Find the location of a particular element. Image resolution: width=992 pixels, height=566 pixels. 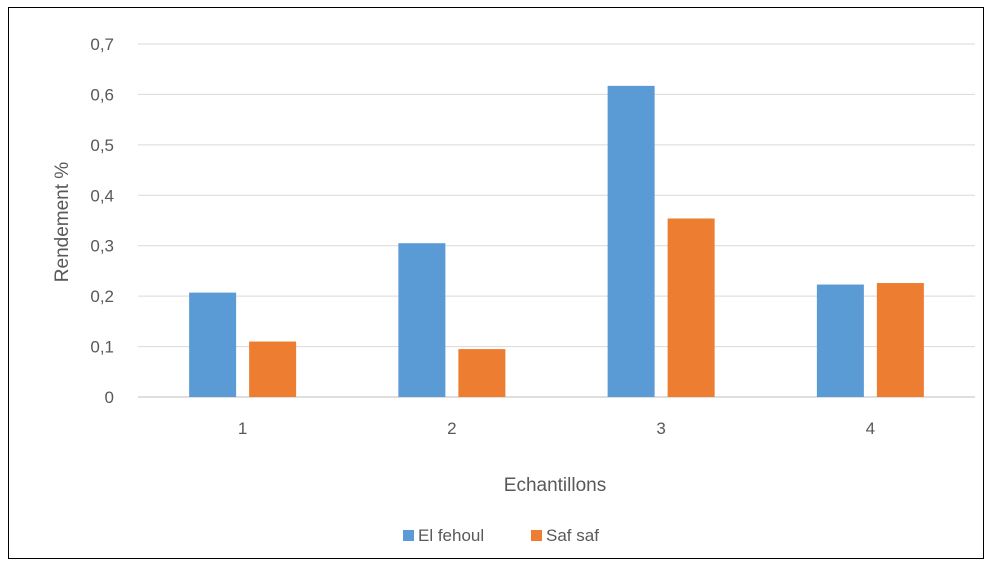

y-tick-label: 0 is located at coordinates (109, 397).